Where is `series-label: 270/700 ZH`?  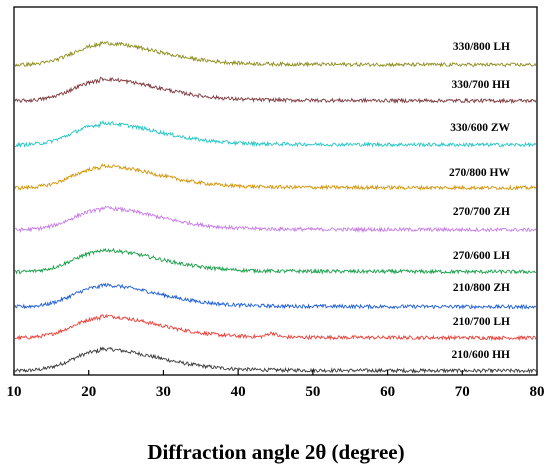 series-label: 270/700 ZH is located at coordinates (481, 212).